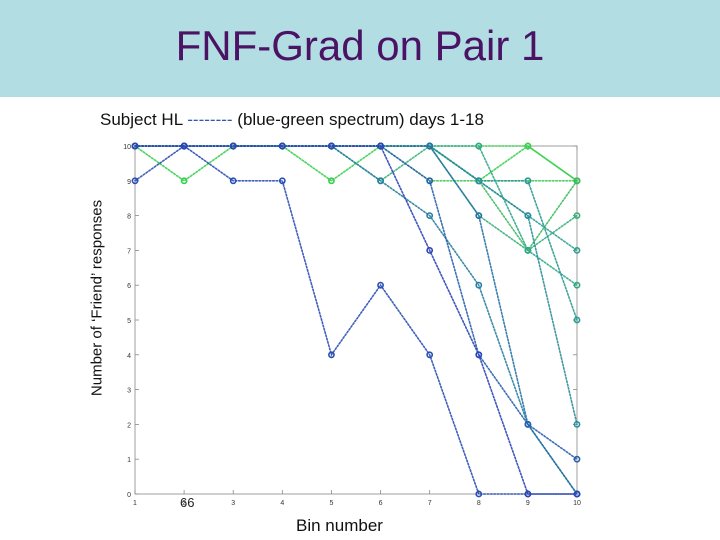  What do you see at coordinates (210, 119) in the screenshot?
I see `subtitle-dash: --------` at bounding box center [210, 119].